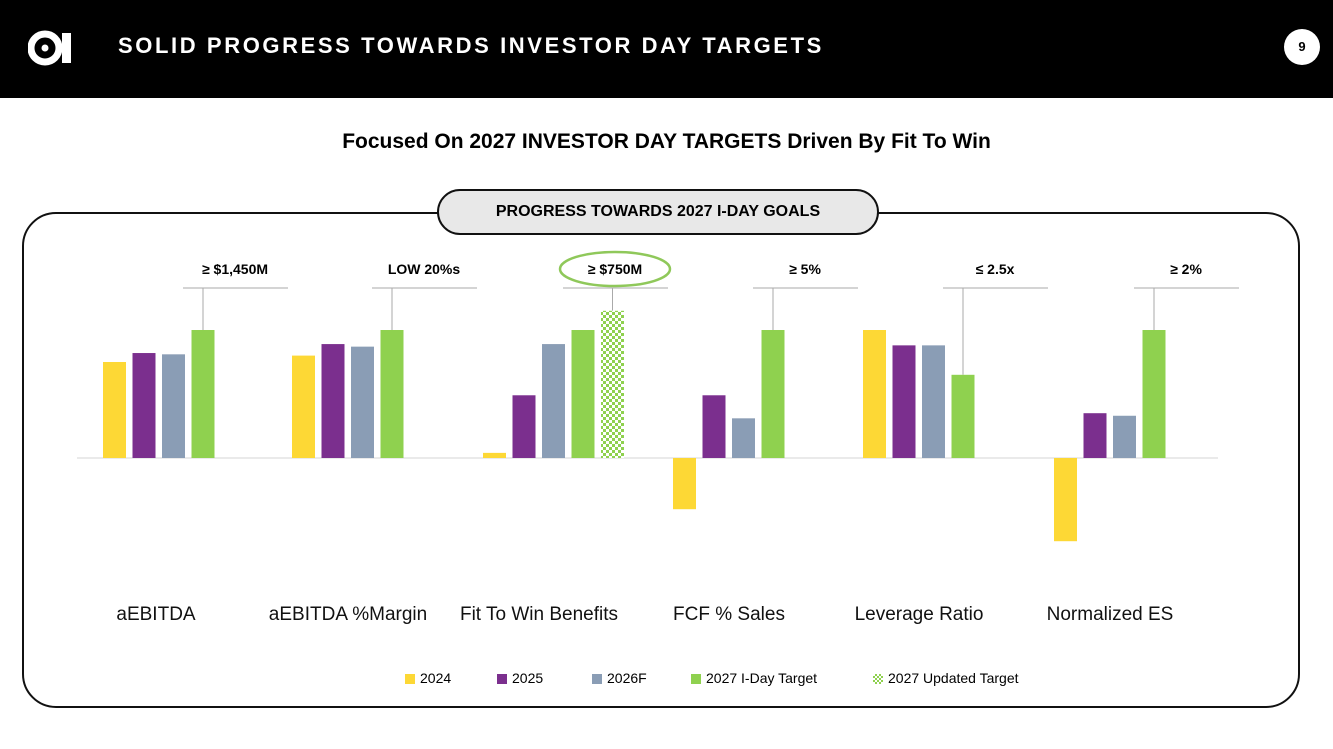  Describe the element at coordinates (658, 212) in the screenshot. I see `panel-pill-label: PROGRESS TOWARDS 2027 I-DAY GOALS` at that location.